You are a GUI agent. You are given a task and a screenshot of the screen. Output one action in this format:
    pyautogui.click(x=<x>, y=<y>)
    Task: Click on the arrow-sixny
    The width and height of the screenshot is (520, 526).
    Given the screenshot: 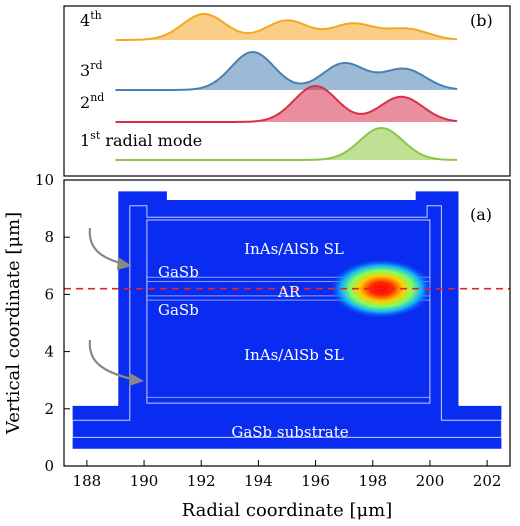 What is the action you would take?
    pyautogui.click(x=112, y=360)
    